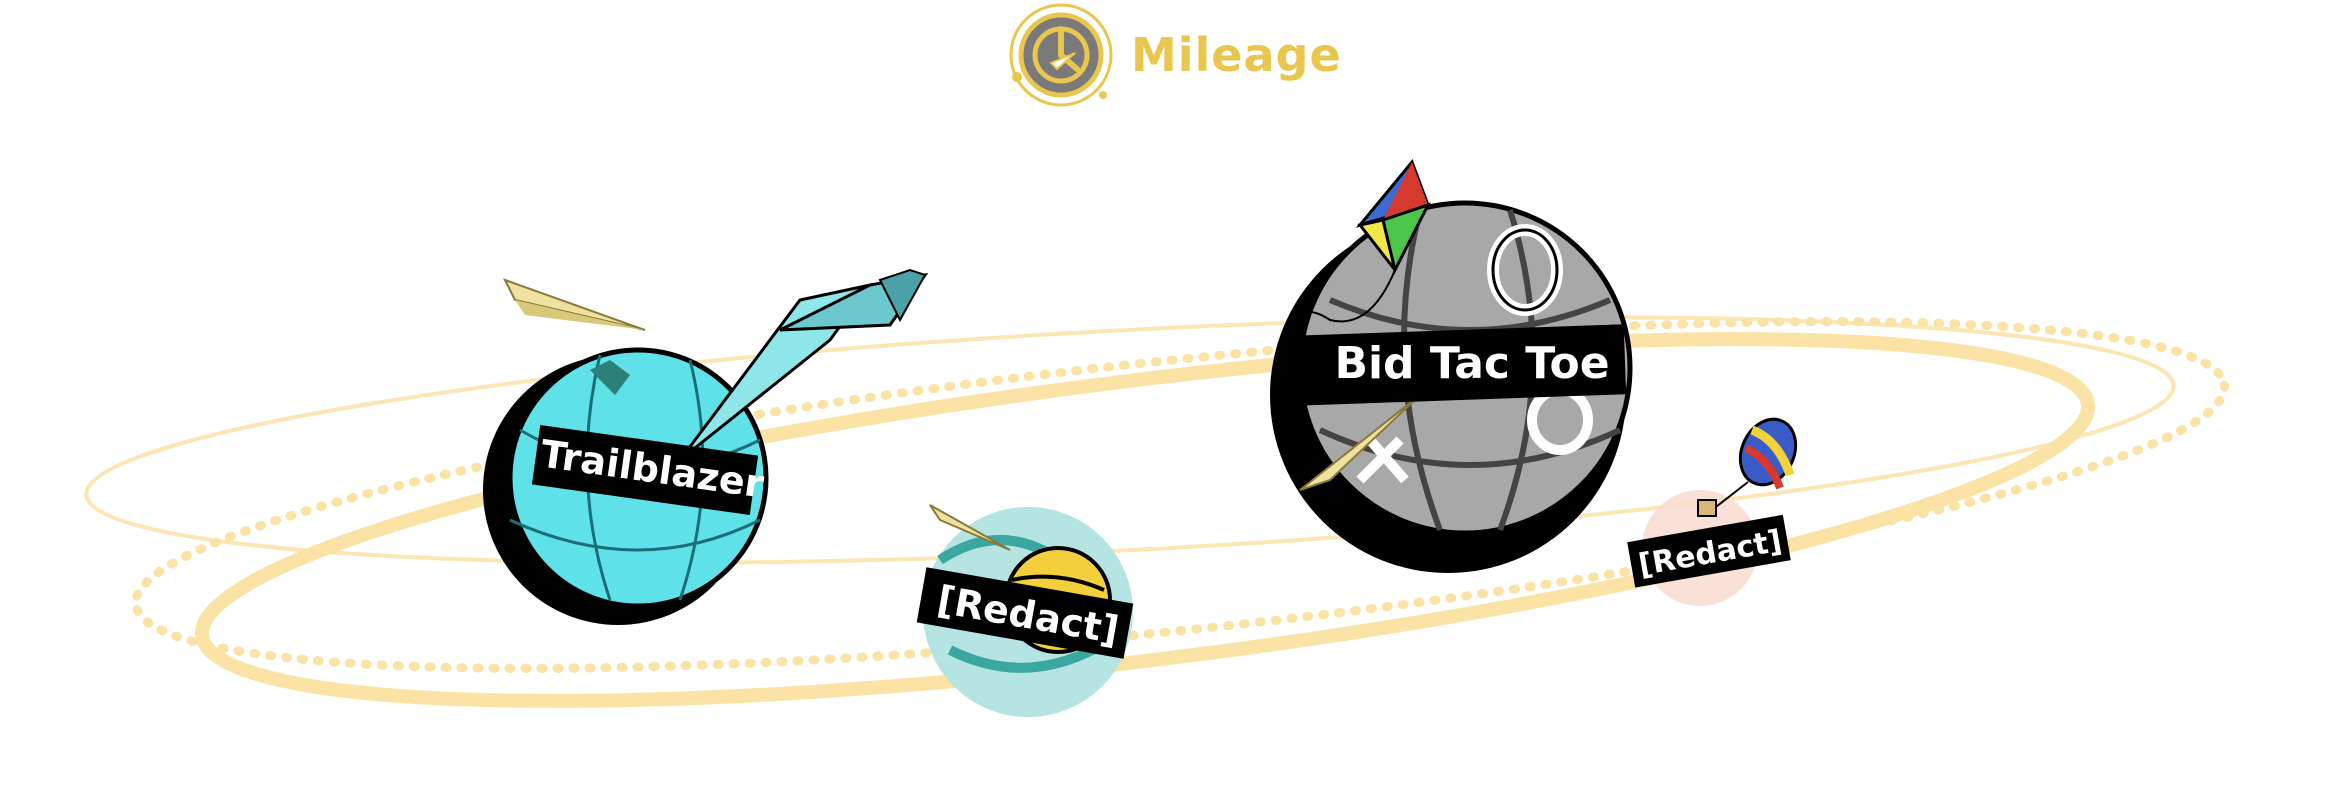 This screenshot has width=2348, height=804. I want to click on brand-logo: Mileage, so click(1173, 55).